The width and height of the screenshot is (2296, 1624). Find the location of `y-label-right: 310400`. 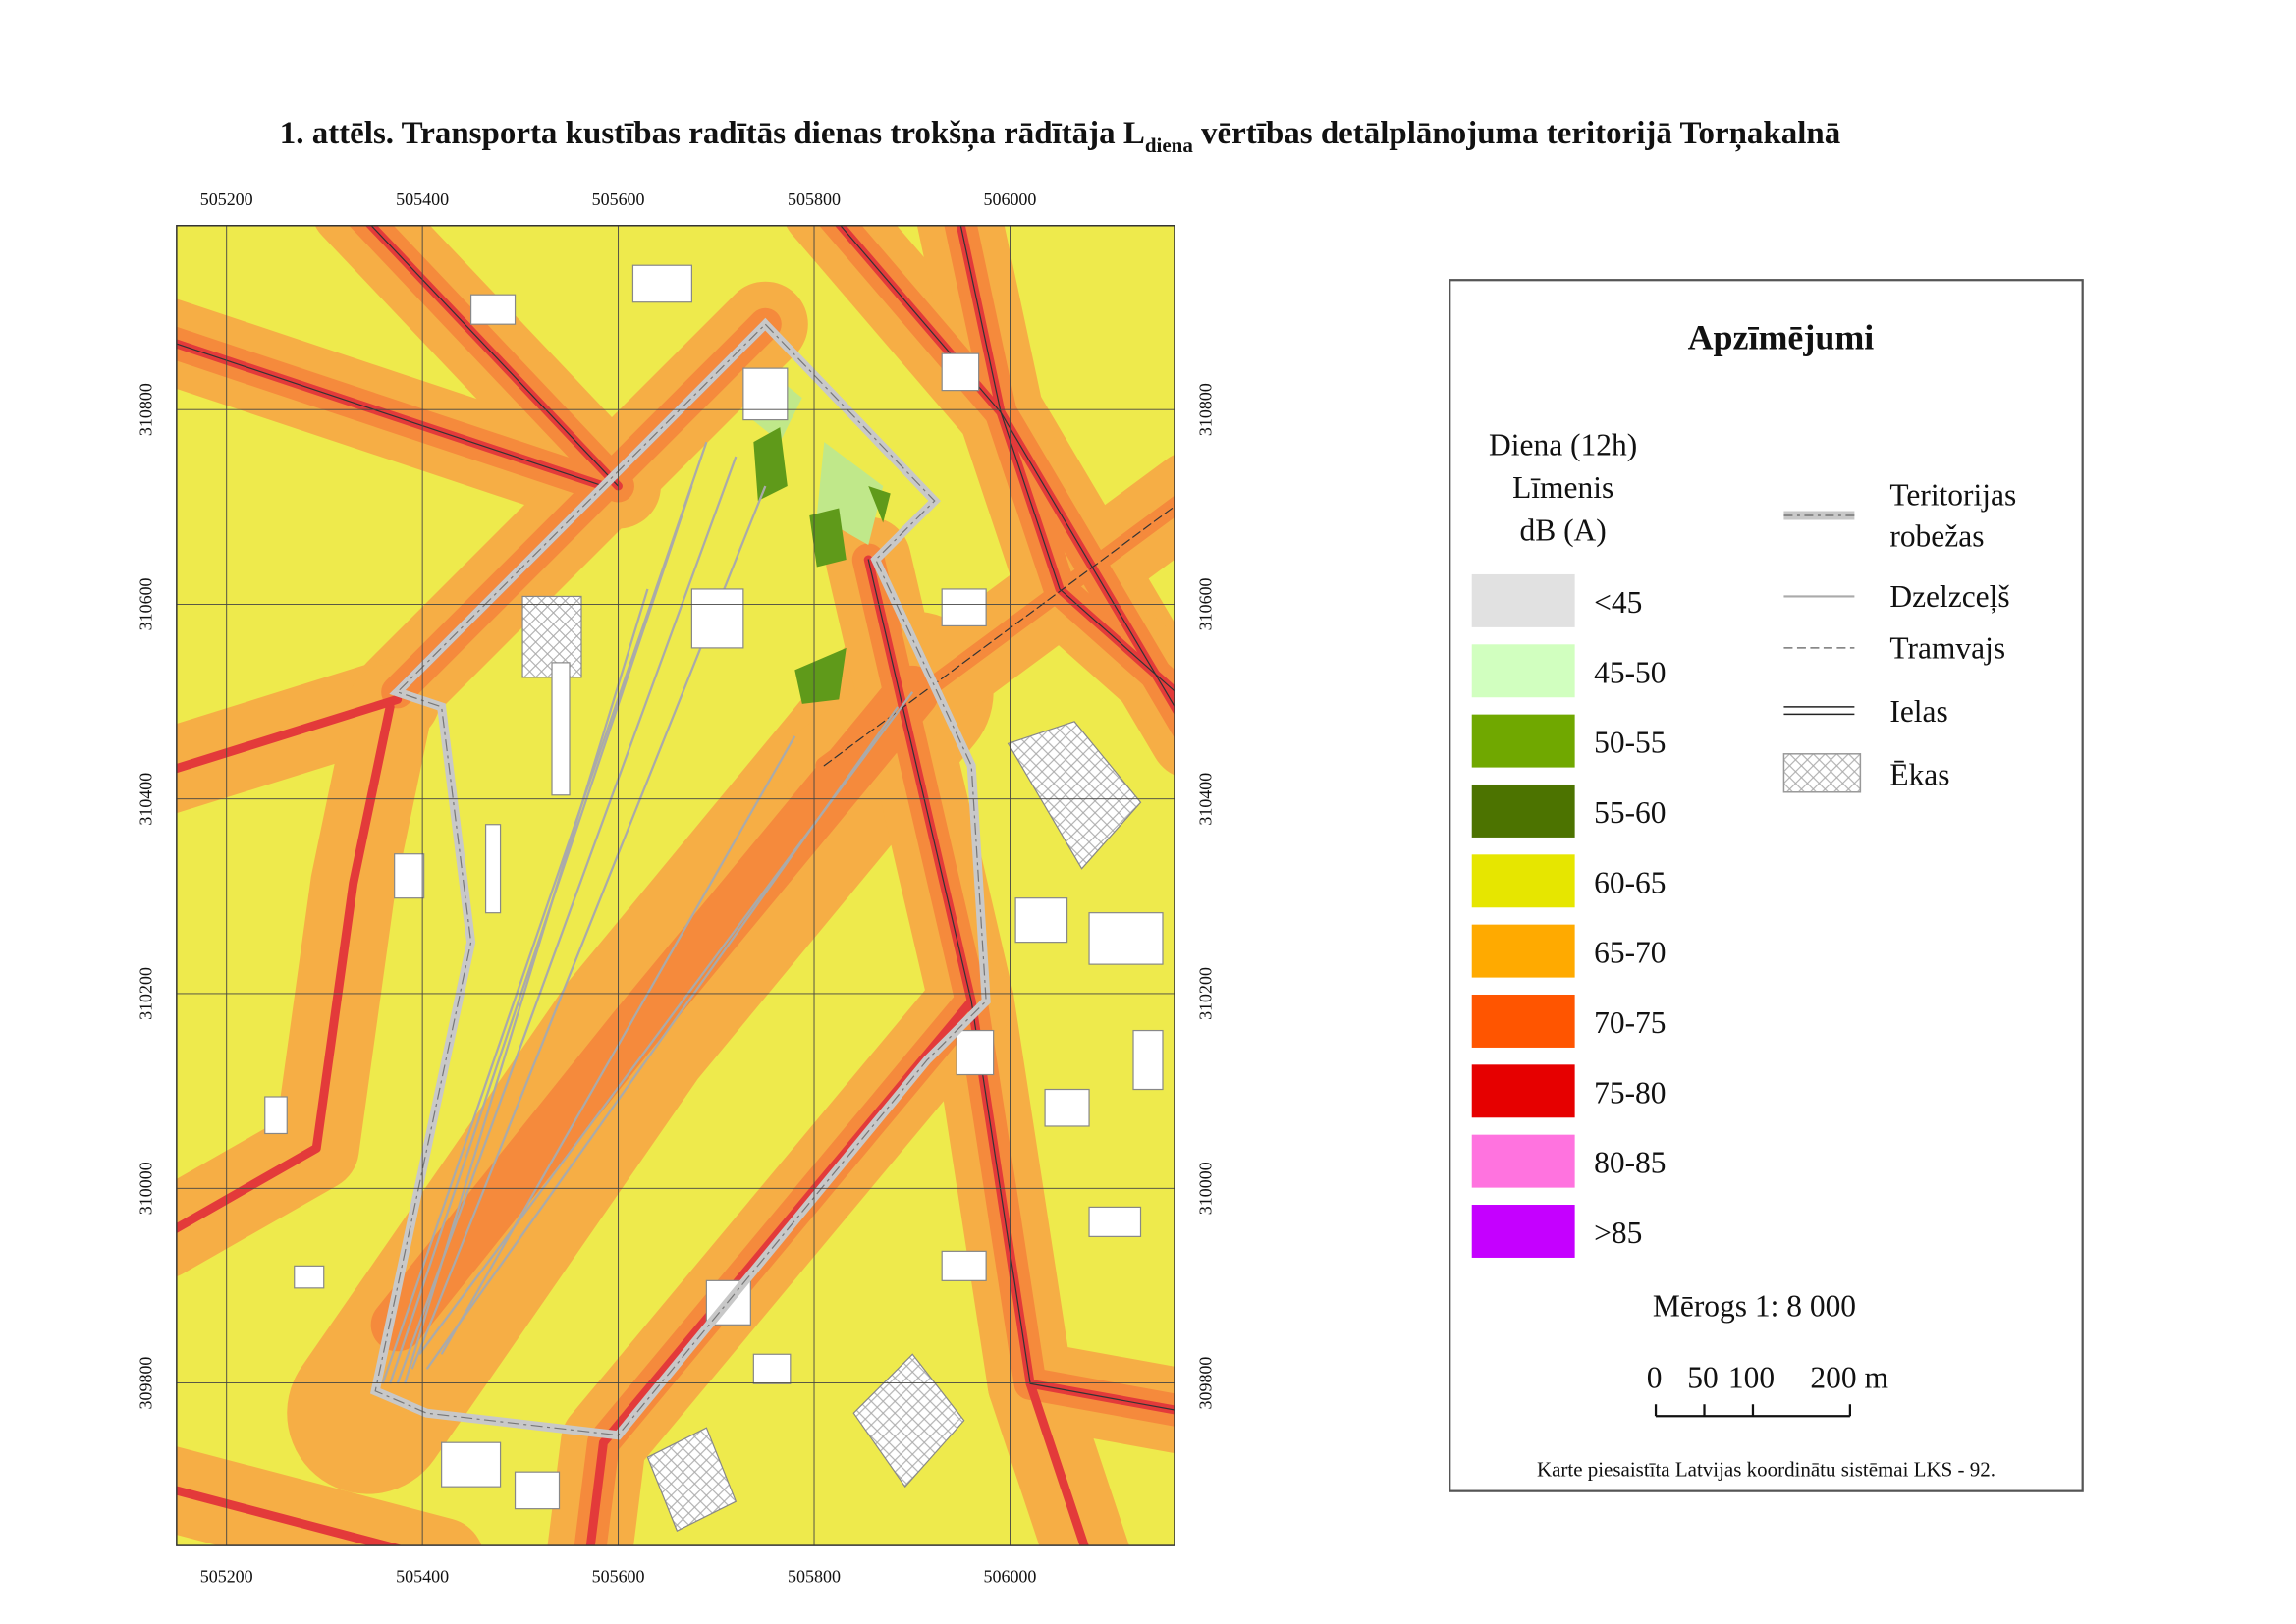

y-label-right: 310400 is located at coordinates (1205, 799).